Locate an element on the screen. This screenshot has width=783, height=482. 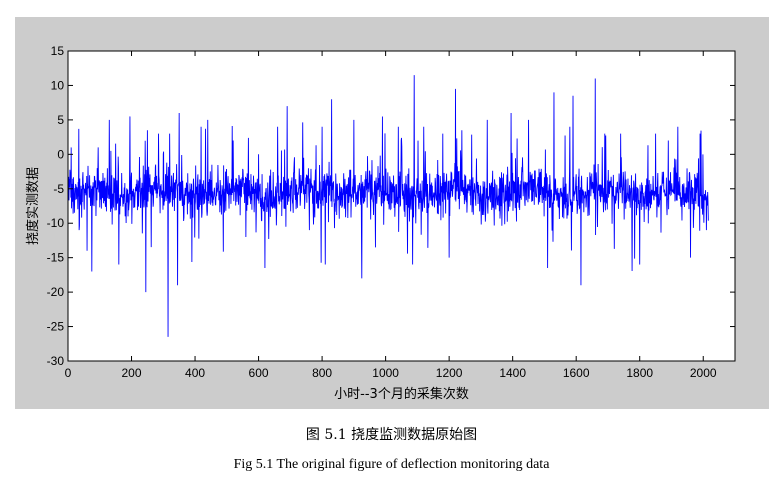
x-tick-label: 0 is located at coordinates (68, 373).